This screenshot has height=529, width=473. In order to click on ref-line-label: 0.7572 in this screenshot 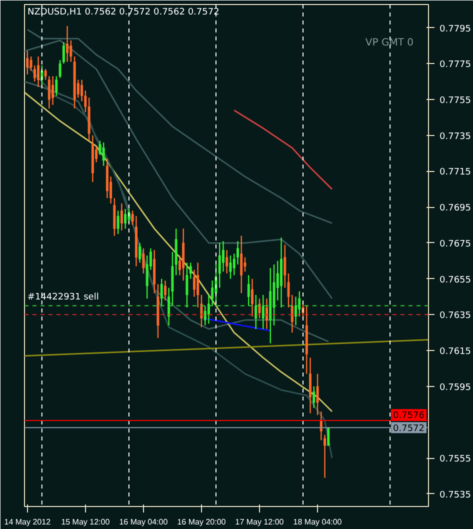, I will do `click(409, 429)`.